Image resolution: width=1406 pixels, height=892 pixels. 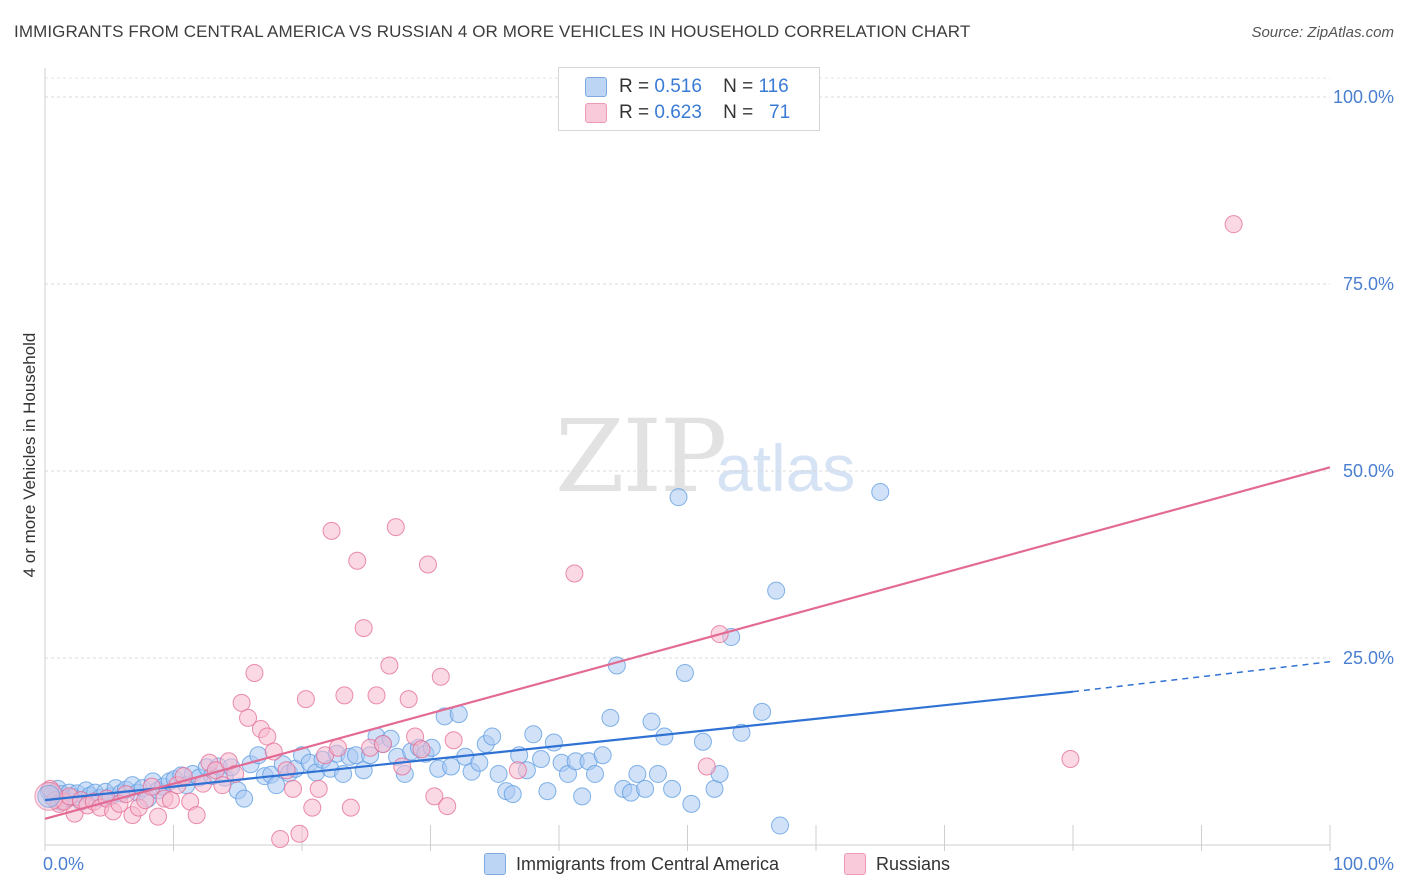 I want to click on watermark-atlas: atlas, so click(x=786, y=468).